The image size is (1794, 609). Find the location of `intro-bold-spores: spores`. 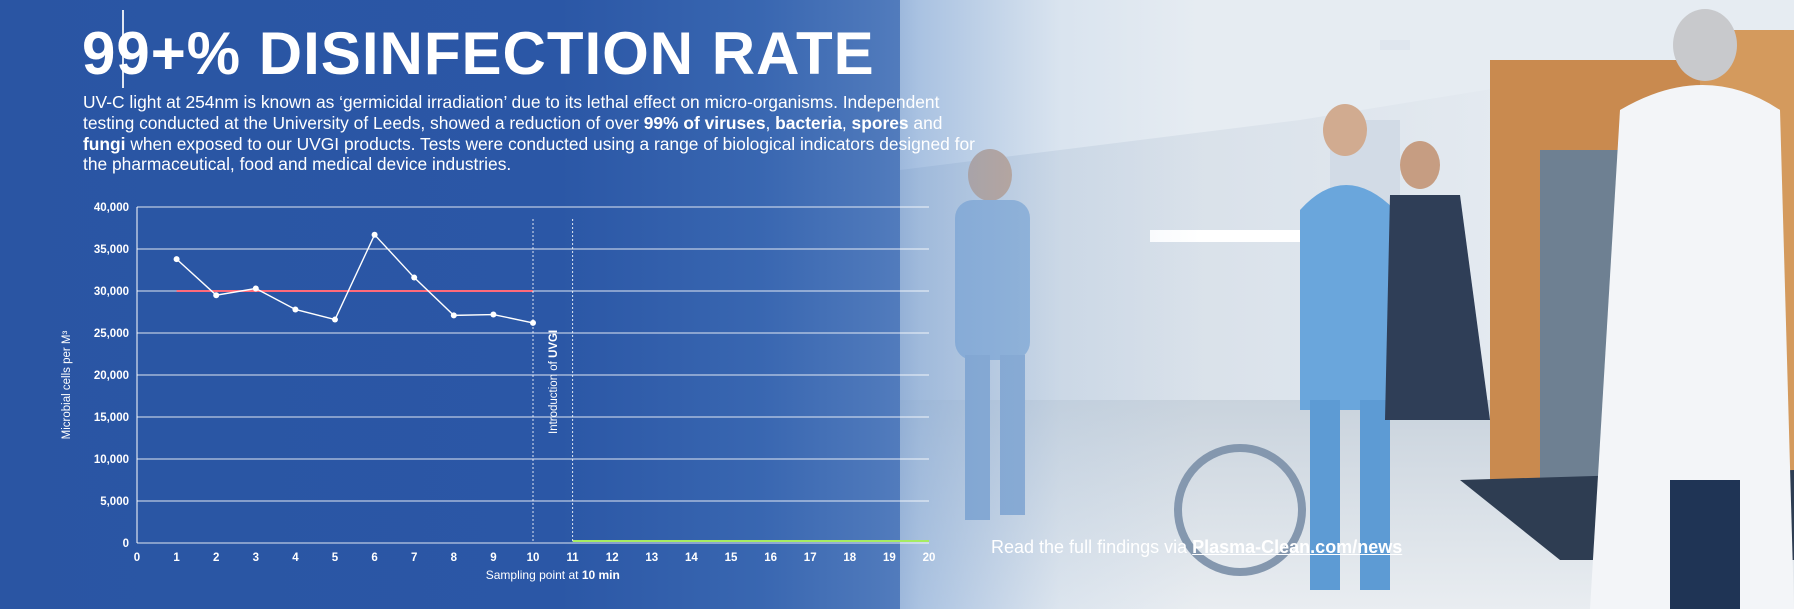

intro-bold-spores: spores is located at coordinates (880, 122).